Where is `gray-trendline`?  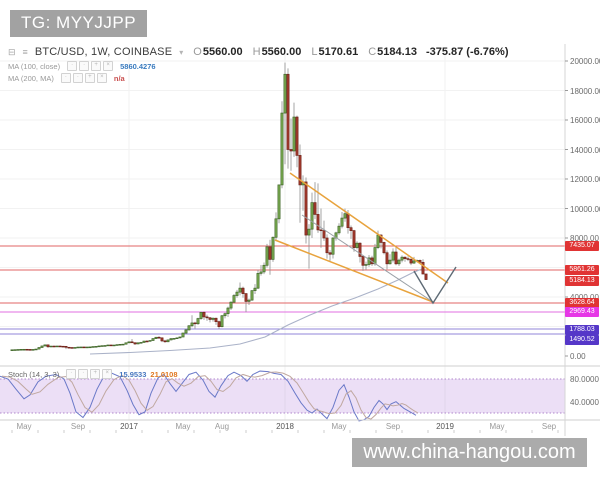
gray-trendline is located at coordinates (367, 258).